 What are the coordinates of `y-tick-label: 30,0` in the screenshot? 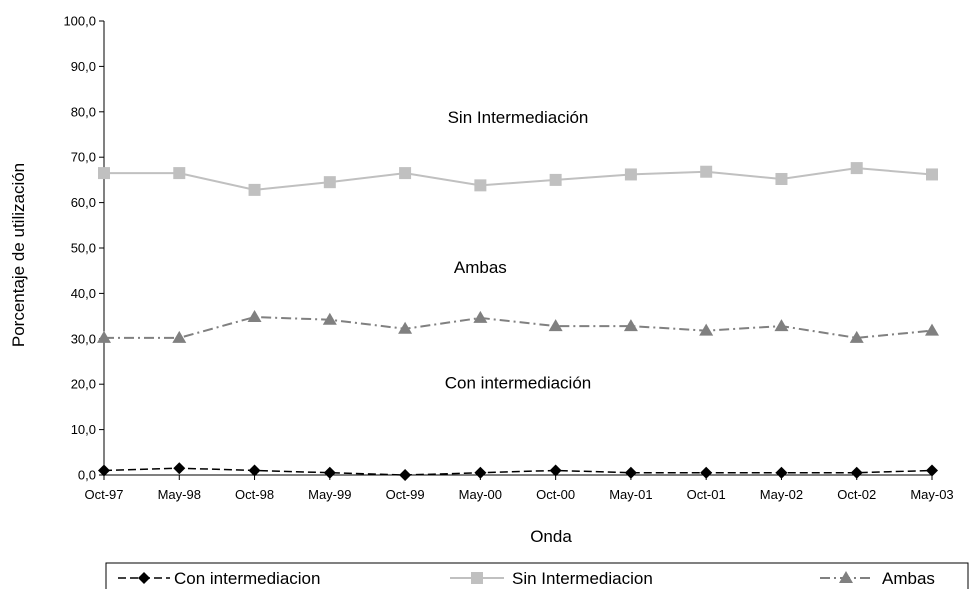 It's located at (83, 338).